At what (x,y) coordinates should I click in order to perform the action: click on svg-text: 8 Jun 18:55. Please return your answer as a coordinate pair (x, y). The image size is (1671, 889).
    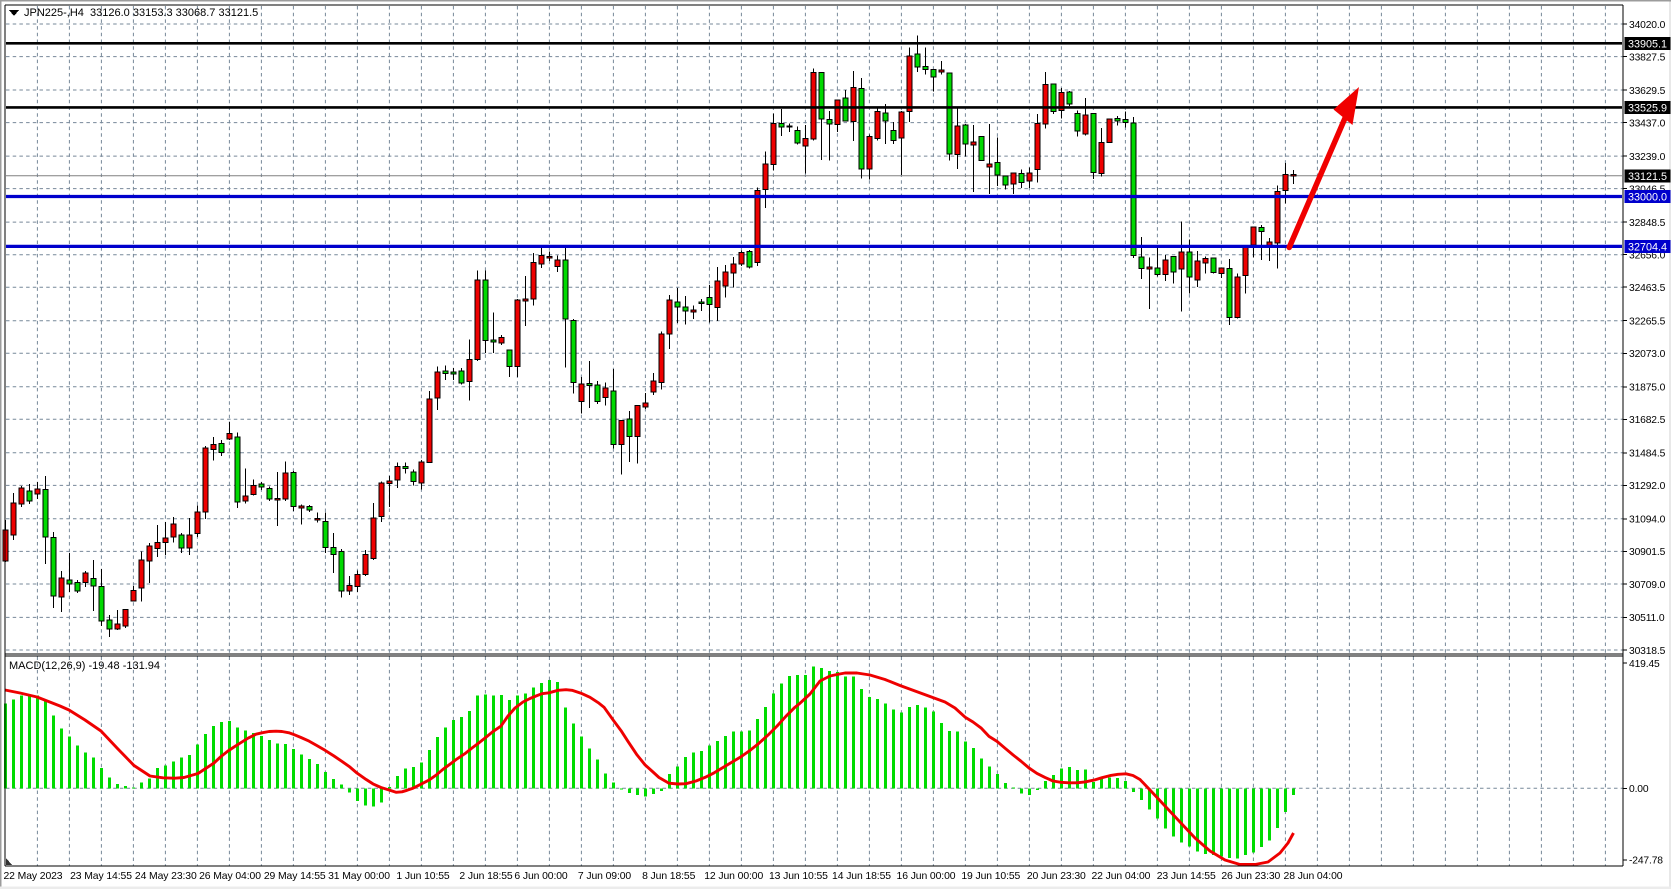
    Looking at the image, I should click on (669, 876).